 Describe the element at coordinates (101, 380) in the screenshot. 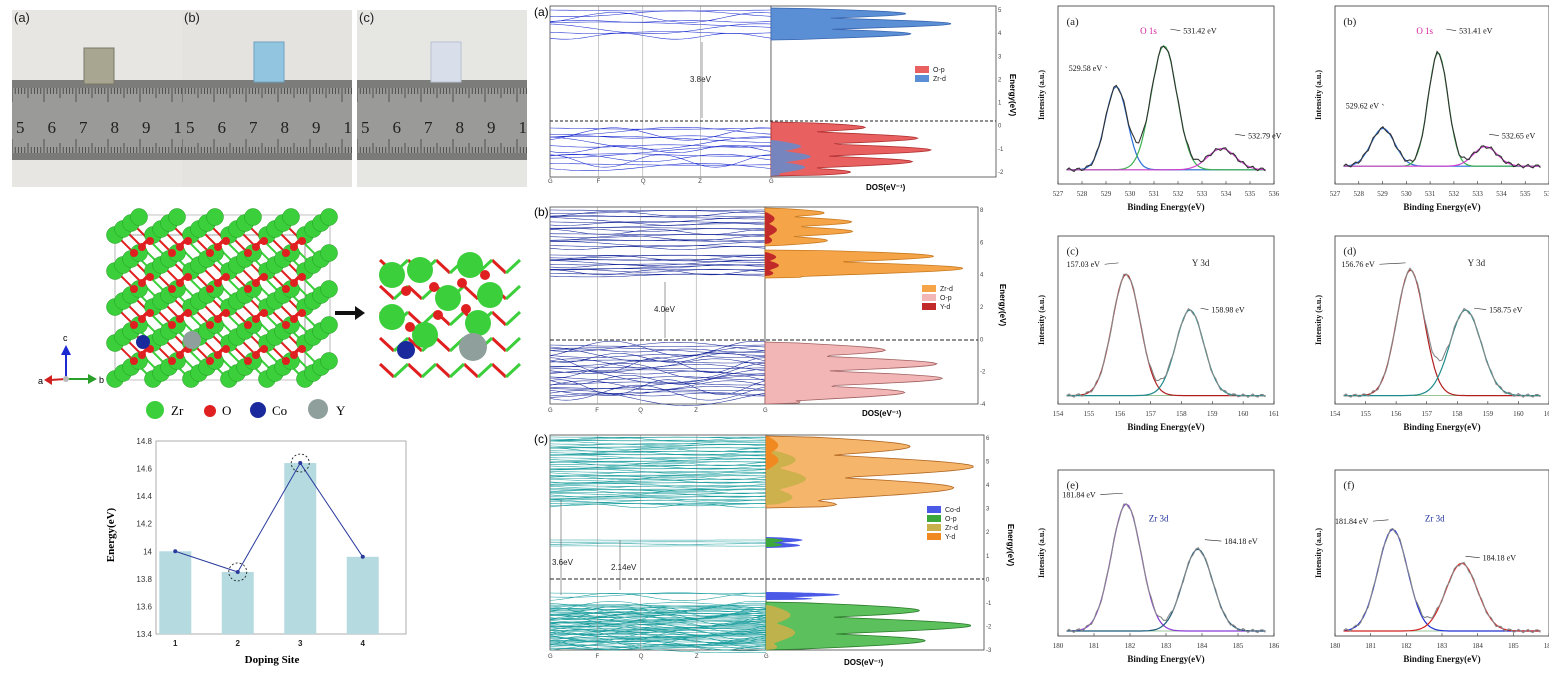

I see `axis-b-label: b` at that location.